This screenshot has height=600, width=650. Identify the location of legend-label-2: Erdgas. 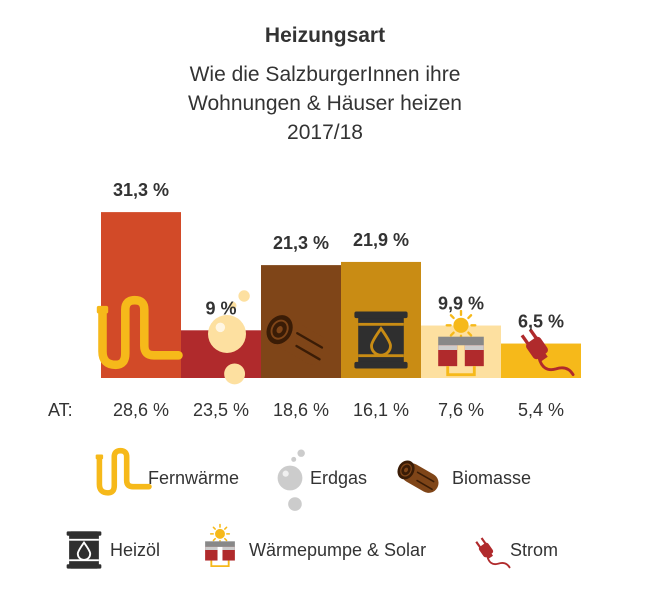
(339, 478).